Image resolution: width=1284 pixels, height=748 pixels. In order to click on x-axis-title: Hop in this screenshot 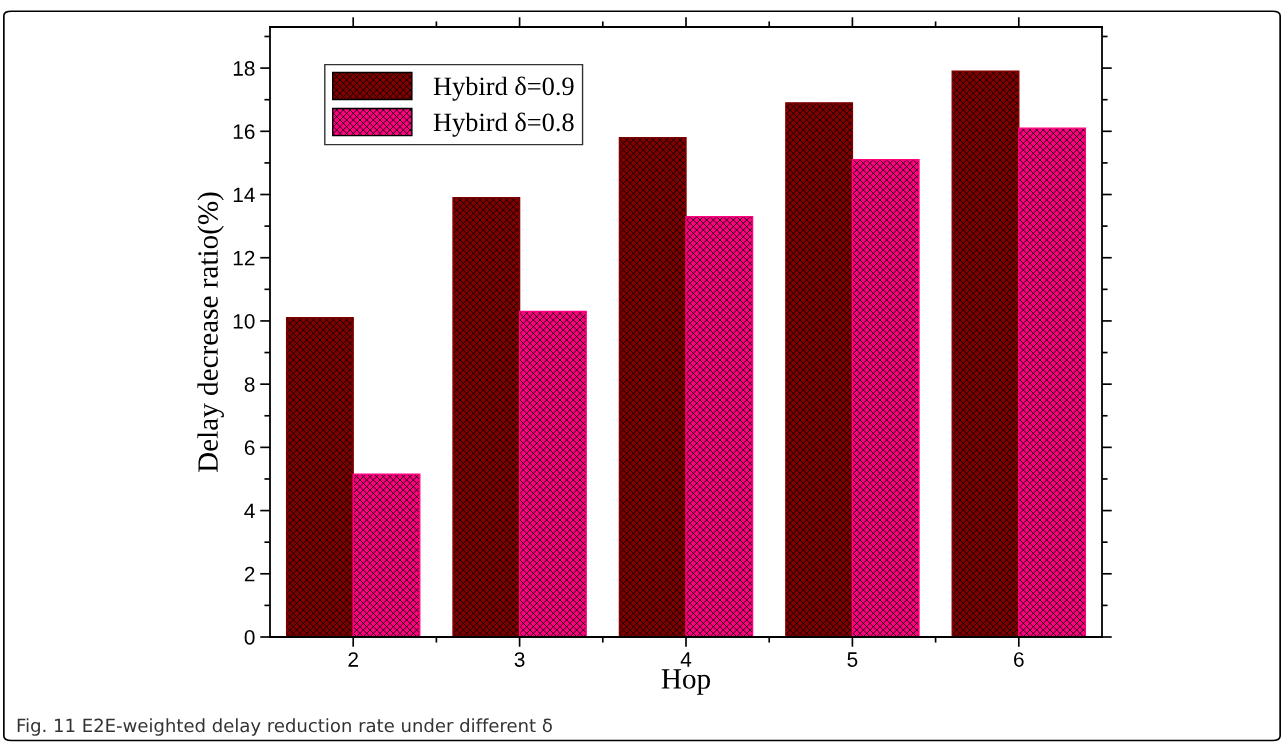, I will do `click(685, 682)`.